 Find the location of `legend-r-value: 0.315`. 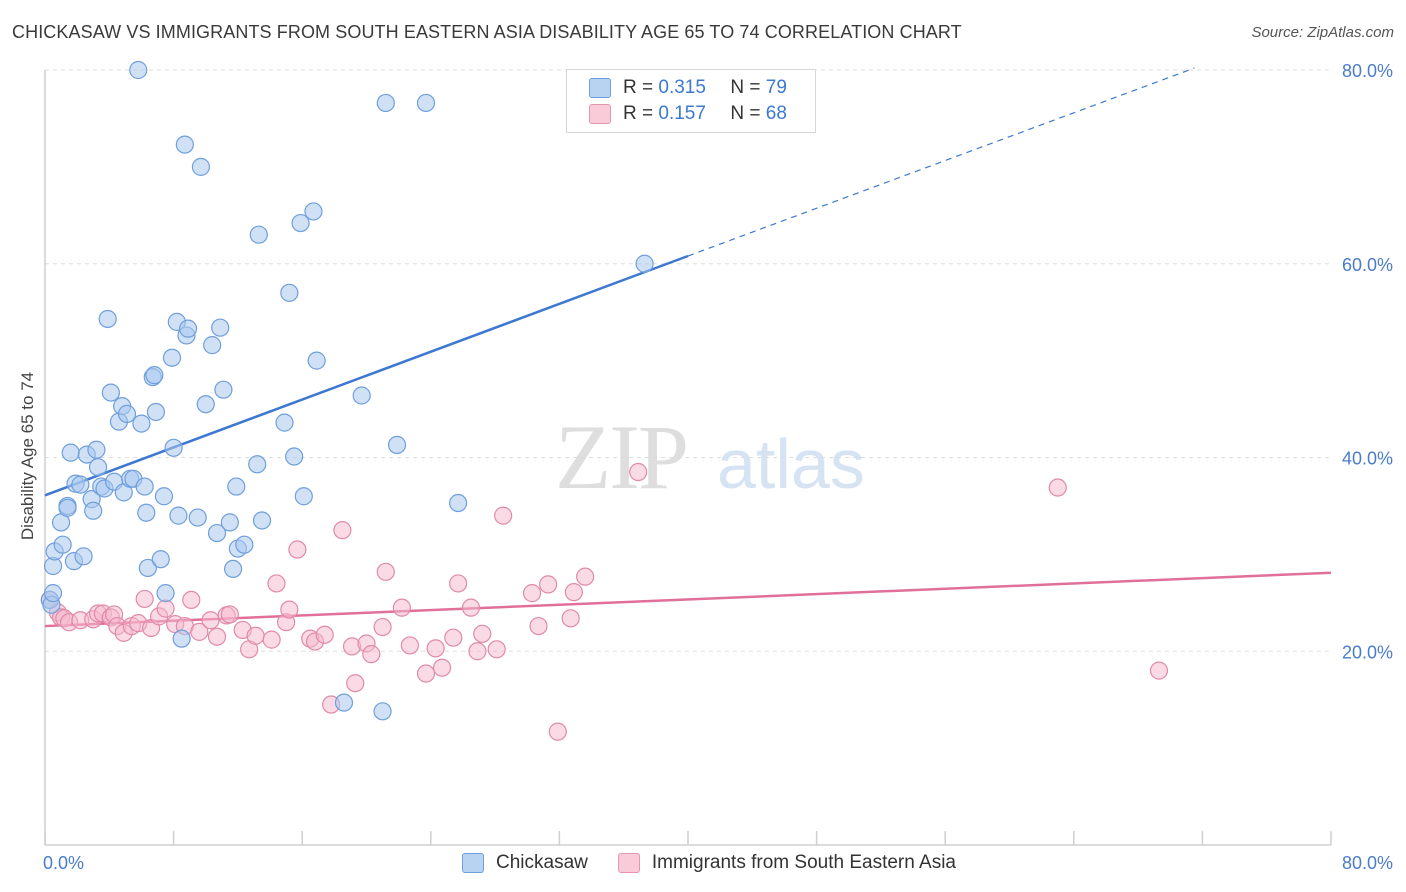

legend-r-value: 0.315 is located at coordinates (682, 87).